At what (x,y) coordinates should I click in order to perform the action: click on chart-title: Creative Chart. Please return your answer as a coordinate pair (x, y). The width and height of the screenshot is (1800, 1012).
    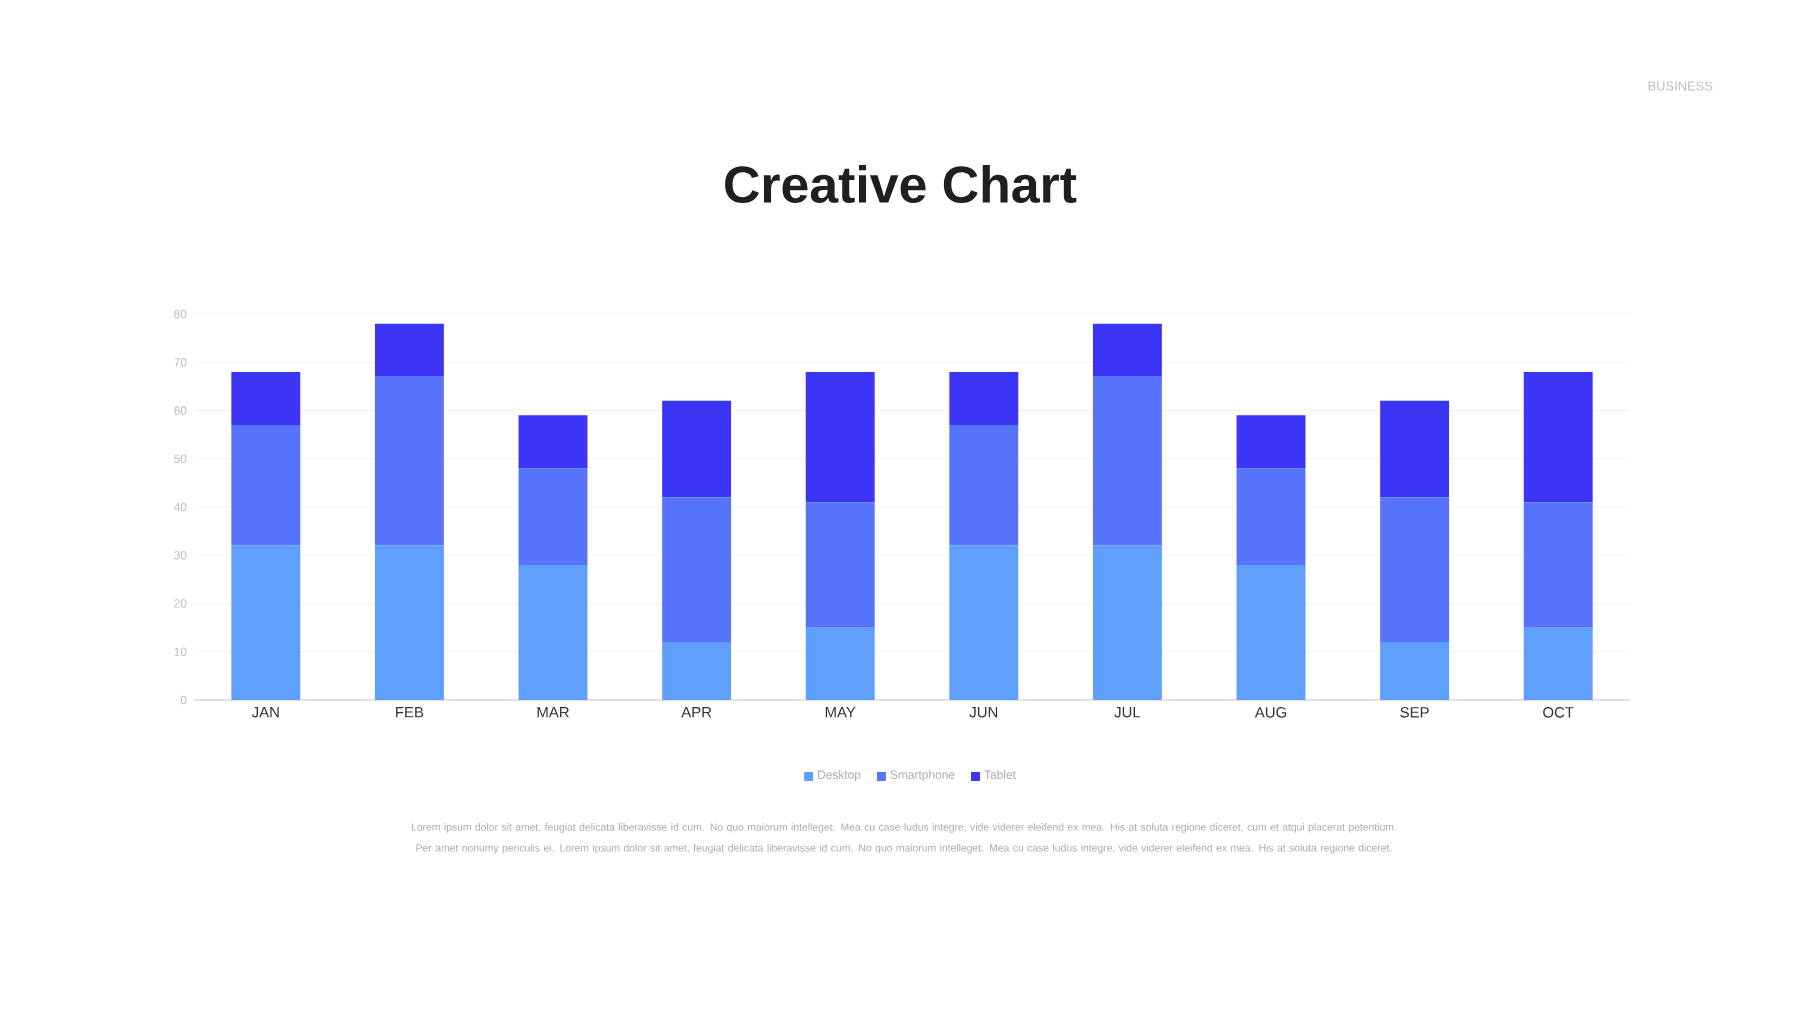
    Looking at the image, I should click on (901, 184).